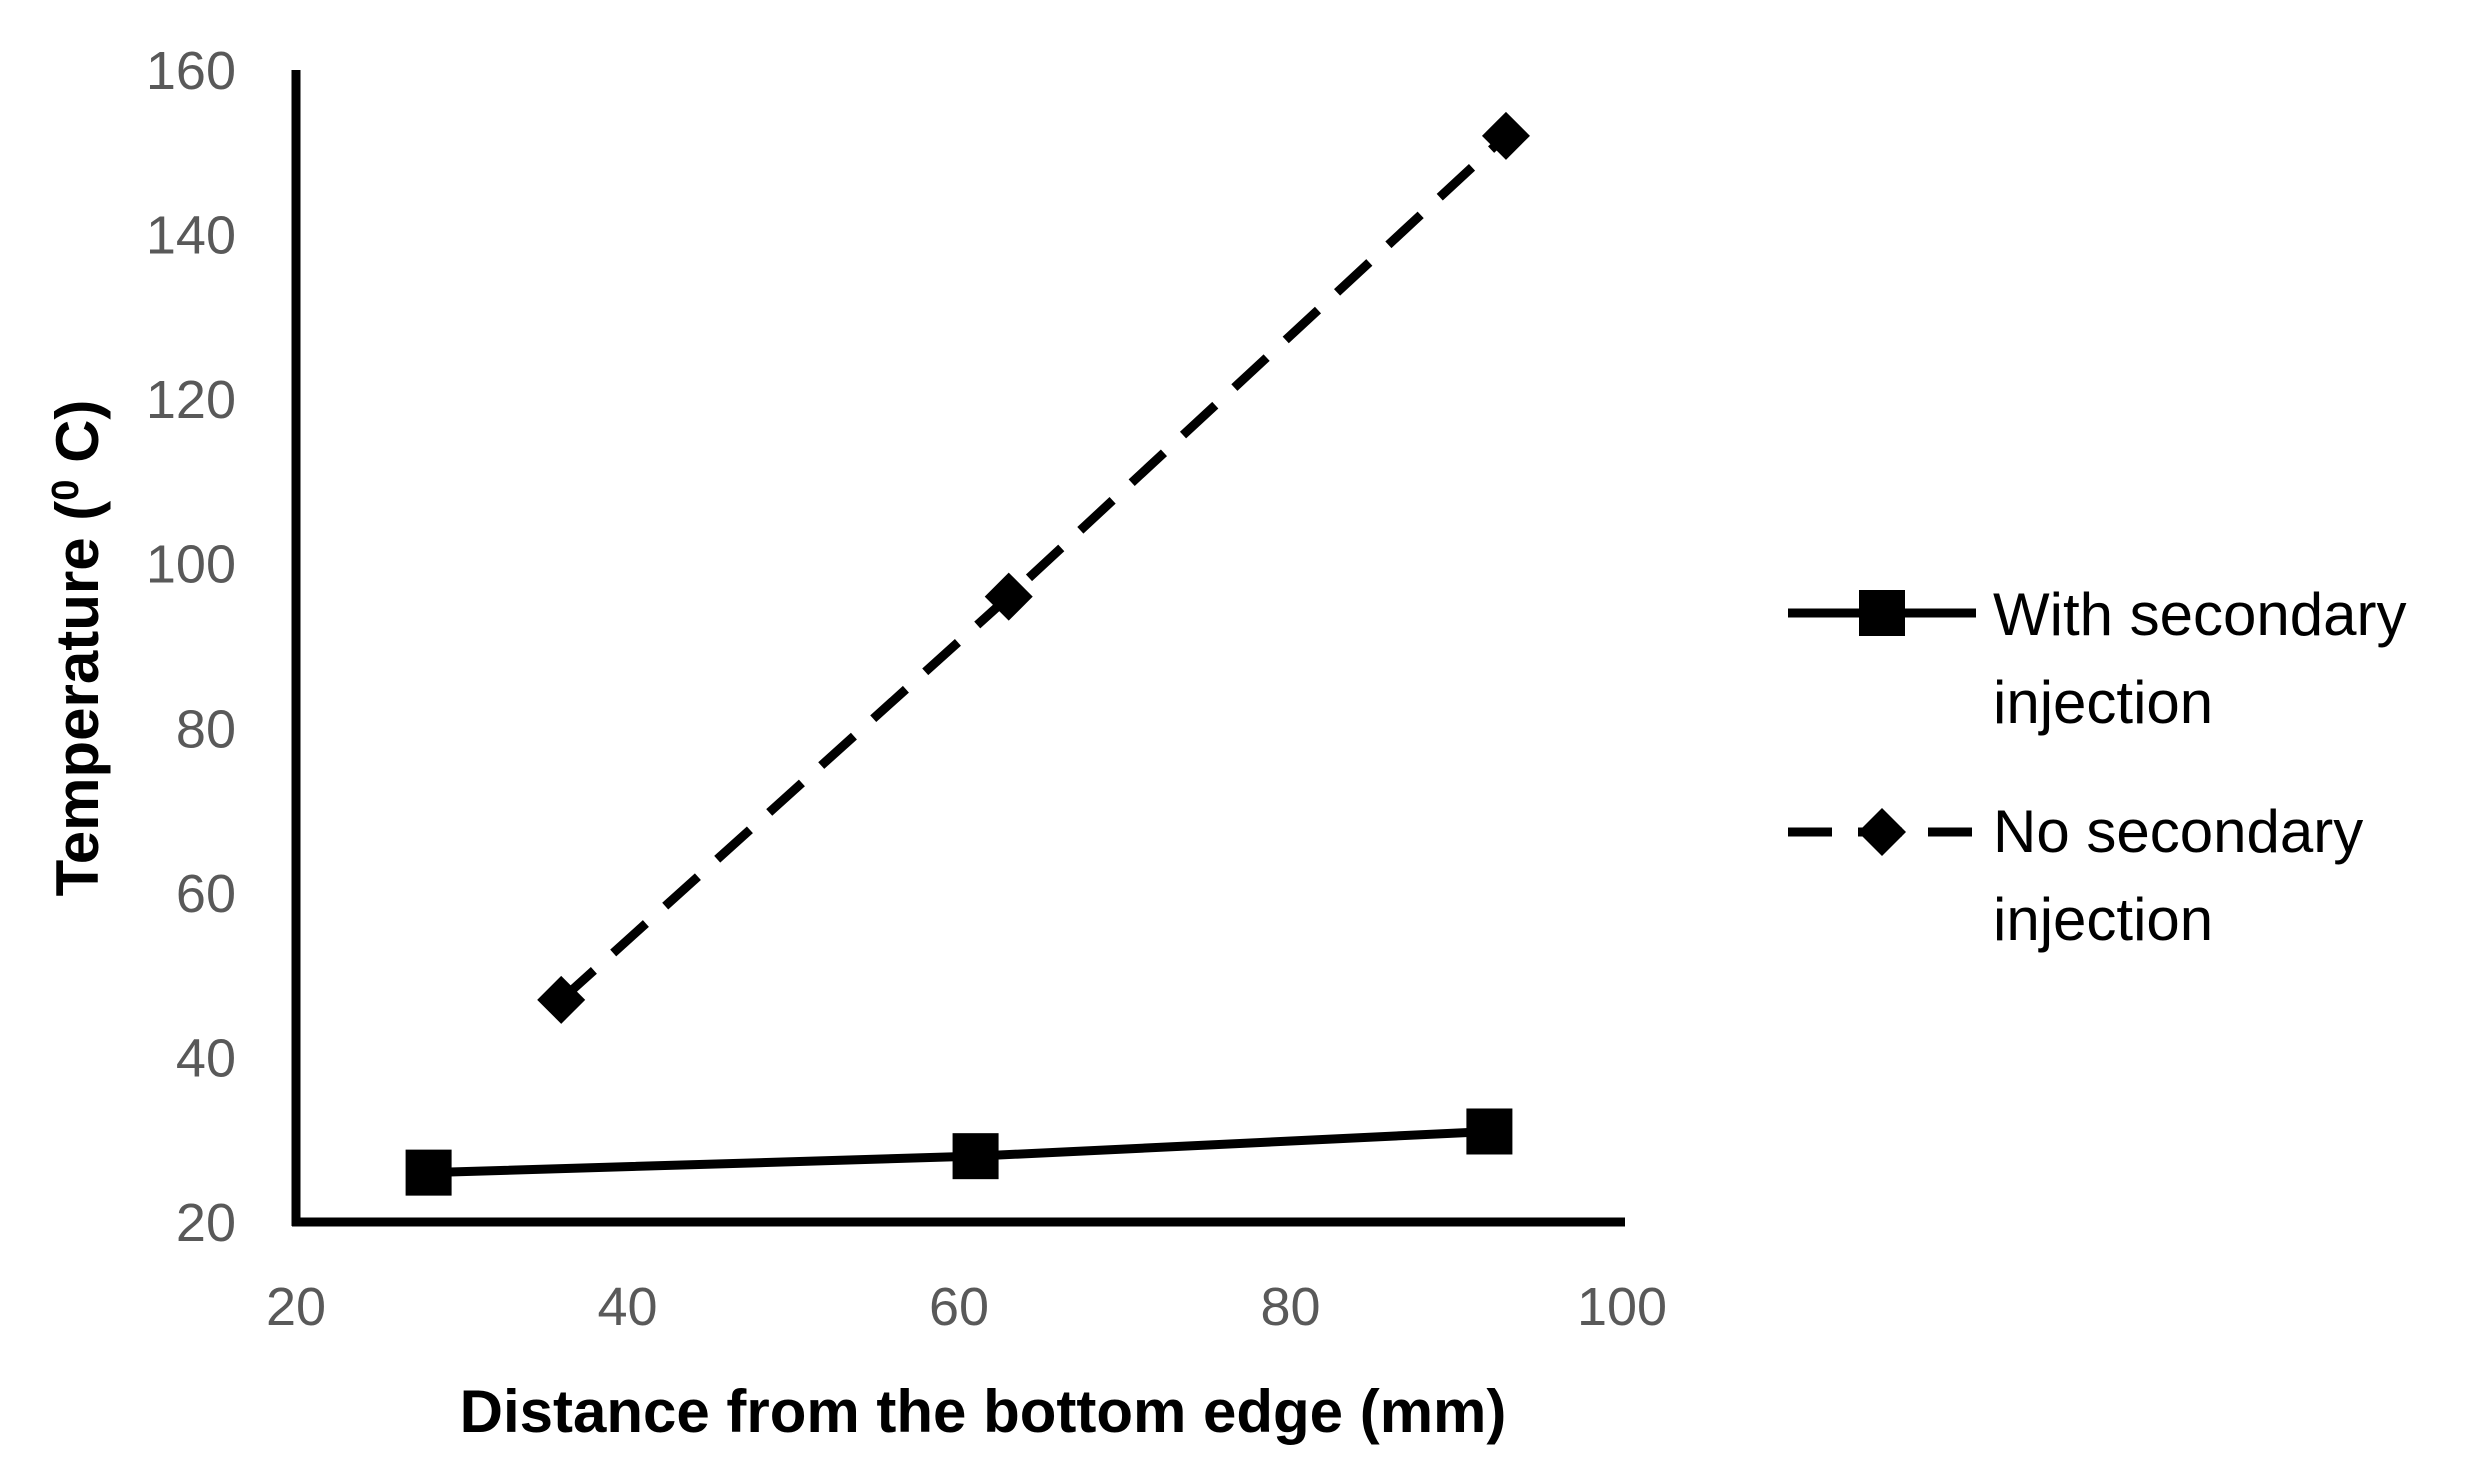 The height and width of the screenshot is (1477, 2467). Describe the element at coordinates (77, 440) in the screenshot. I see `y-axis-title-part-3: C)` at that location.